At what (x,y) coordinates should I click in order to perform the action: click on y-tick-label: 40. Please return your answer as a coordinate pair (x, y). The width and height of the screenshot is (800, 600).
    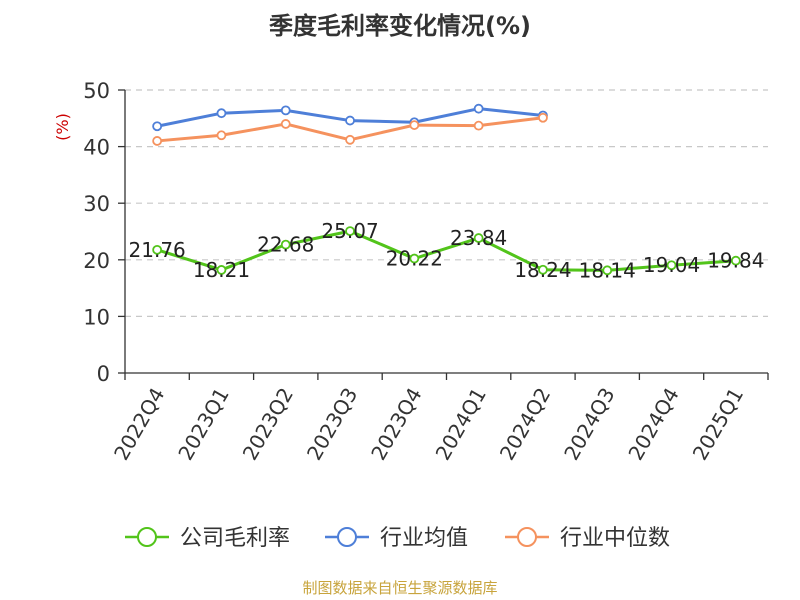
    Looking at the image, I should click on (96, 148).